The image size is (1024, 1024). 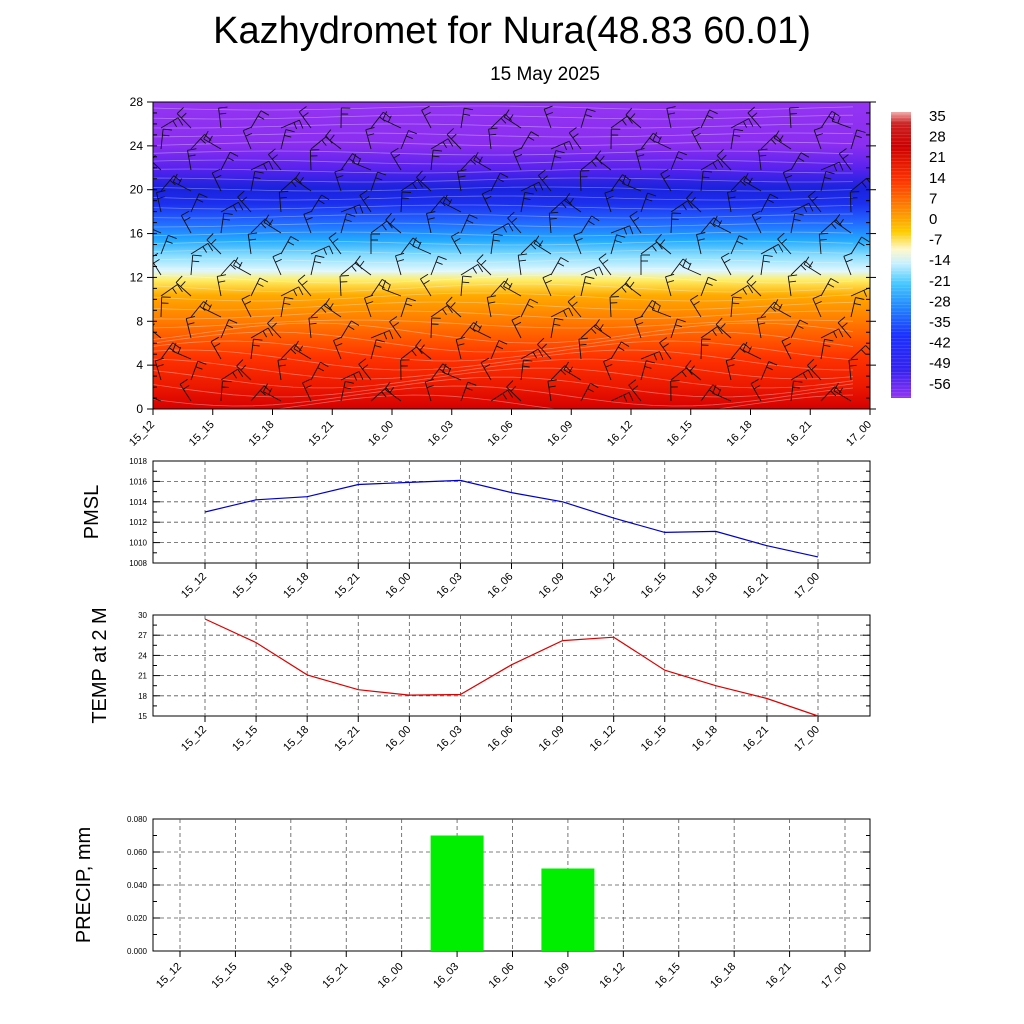 What do you see at coordinates (545, 74) in the screenshot?
I see `chart-subtitle: 15 May 2025` at bounding box center [545, 74].